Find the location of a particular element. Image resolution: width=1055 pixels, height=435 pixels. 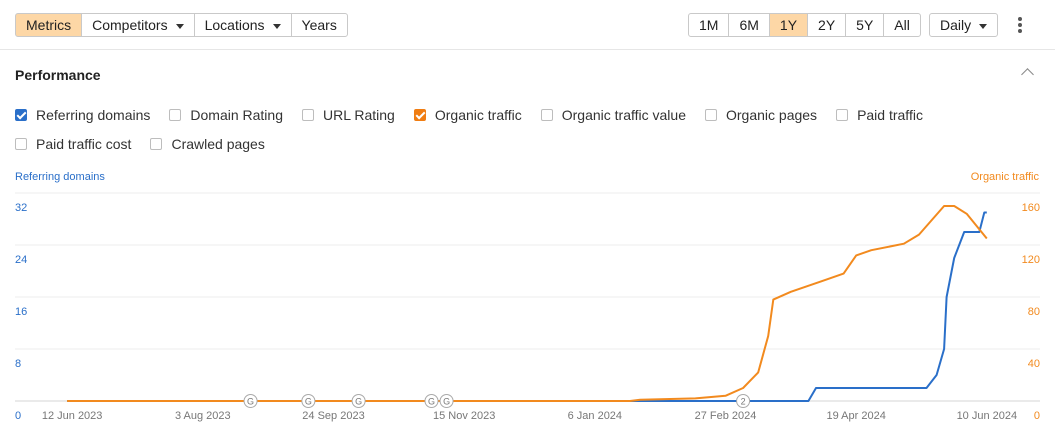

tab-button: Years is located at coordinates (319, 25).